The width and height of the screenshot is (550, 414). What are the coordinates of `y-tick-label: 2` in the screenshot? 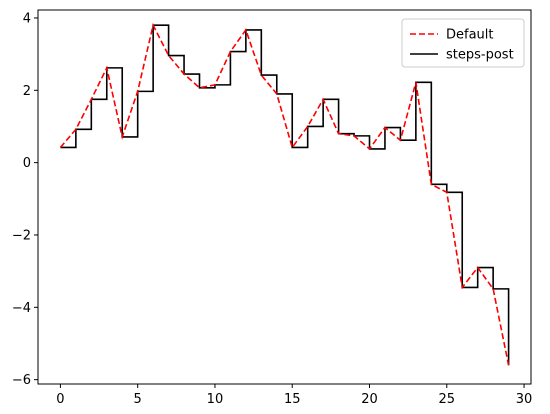 It's located at (27, 91).